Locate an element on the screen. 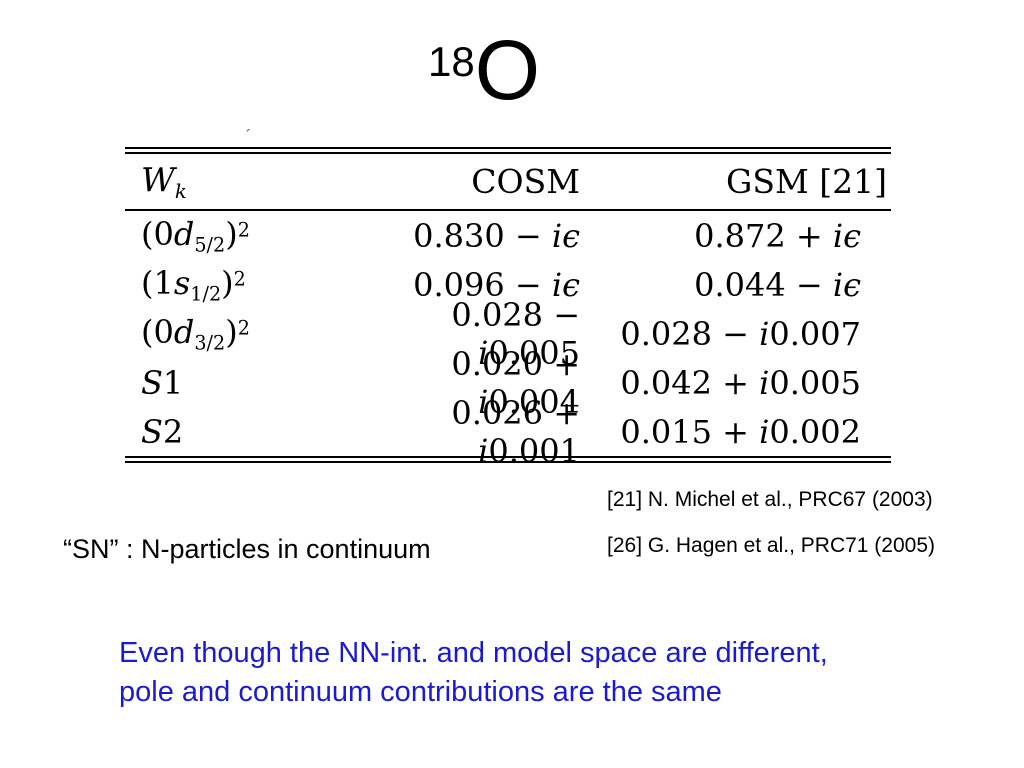 The image size is (1024, 768). cell-cosm: 0.028 − i0.005 is located at coordinates (515, 333).